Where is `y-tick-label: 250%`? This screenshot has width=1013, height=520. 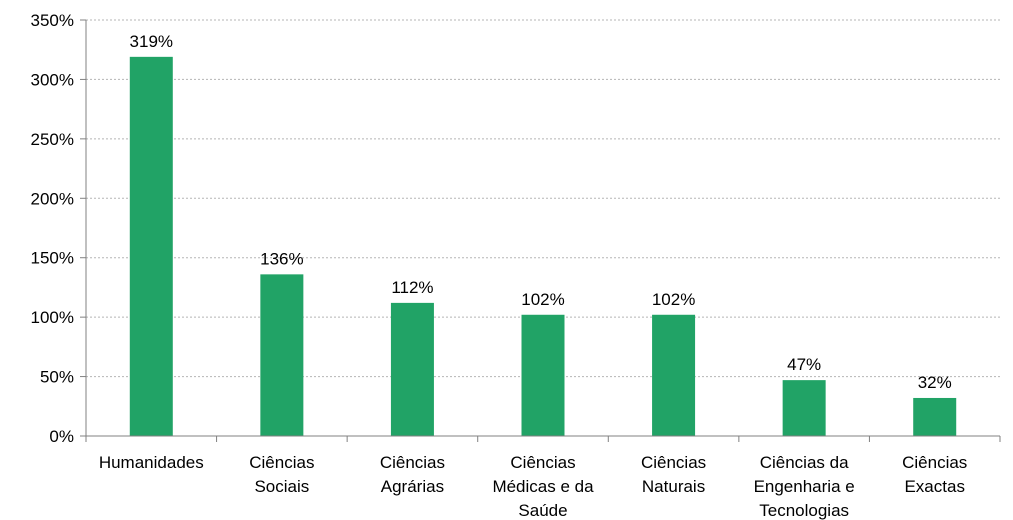 y-tick-label: 250% is located at coordinates (52, 139).